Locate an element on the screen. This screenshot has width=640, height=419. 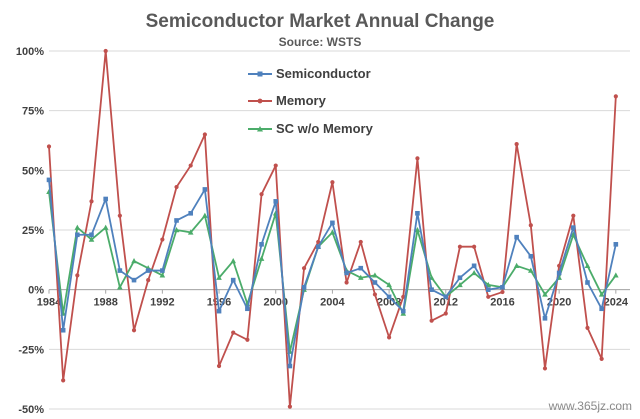
point-sc-w-o-memory-1996 is located at coordinates (219, 277).